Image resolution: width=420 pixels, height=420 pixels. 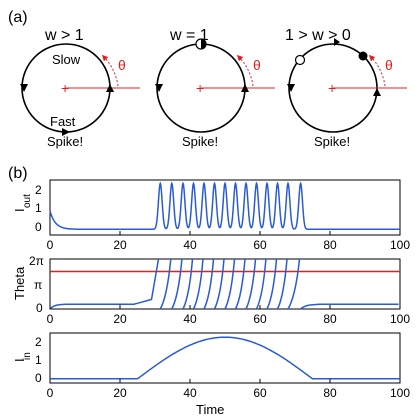 What do you see at coordinates (63, 121) in the screenshot?
I see `fast-label: Fast` at bounding box center [63, 121].